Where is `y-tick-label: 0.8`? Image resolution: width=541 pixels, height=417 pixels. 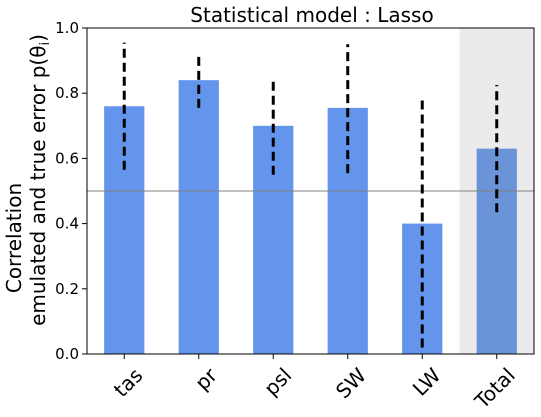
y-tick-label: 0.8 is located at coordinates (67, 93).